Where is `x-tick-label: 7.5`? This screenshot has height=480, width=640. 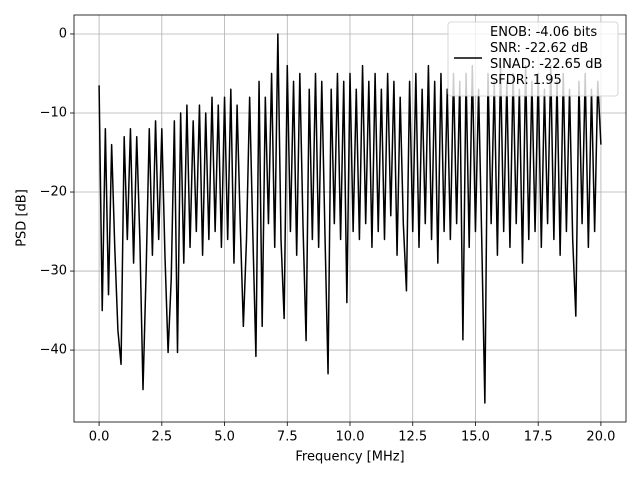 x-tick-label: 7.5 is located at coordinates (287, 437).